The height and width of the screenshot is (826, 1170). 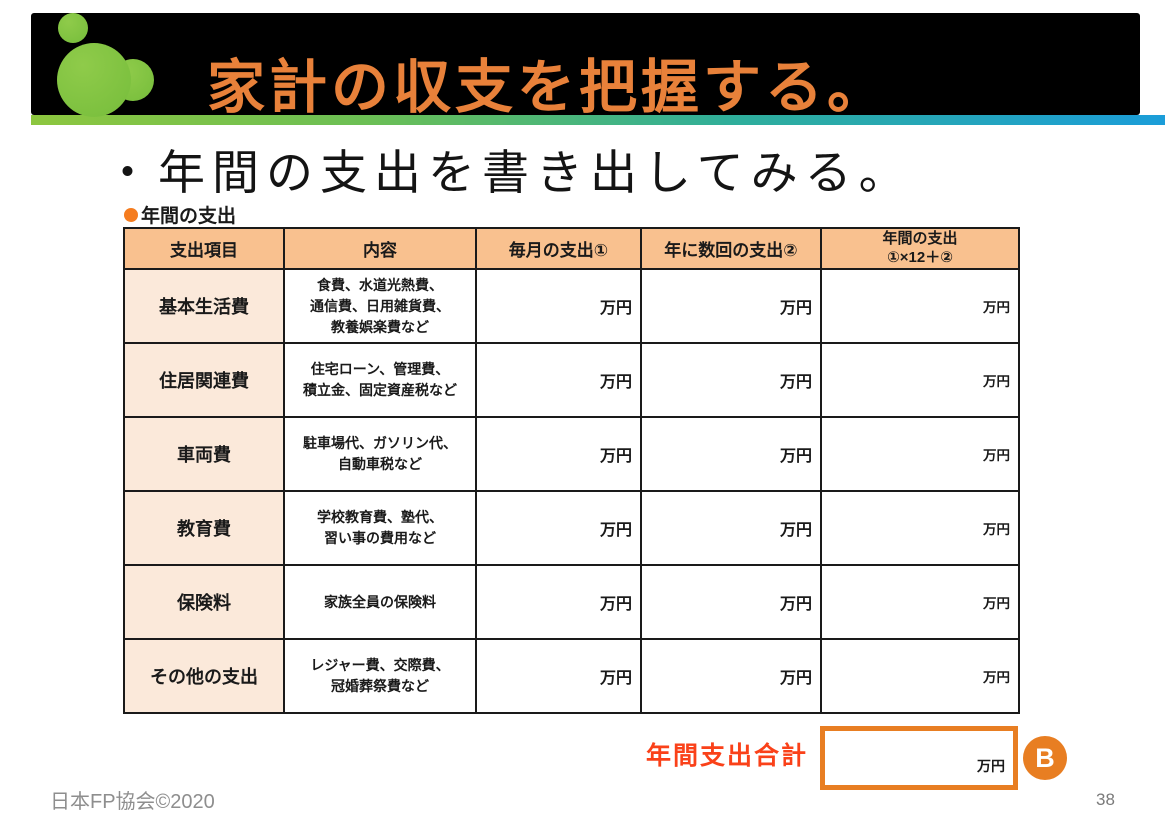 What do you see at coordinates (73, 28) in the screenshot?
I see `logo-blob-small-icon` at bounding box center [73, 28].